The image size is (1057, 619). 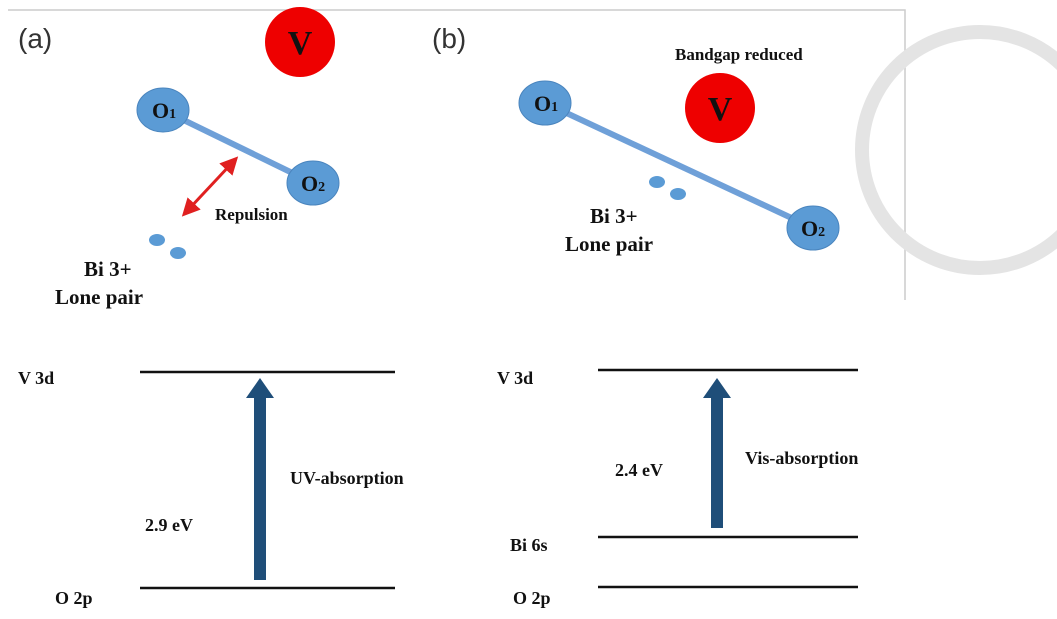 I want to click on watermark, so click(x=956, y=150).